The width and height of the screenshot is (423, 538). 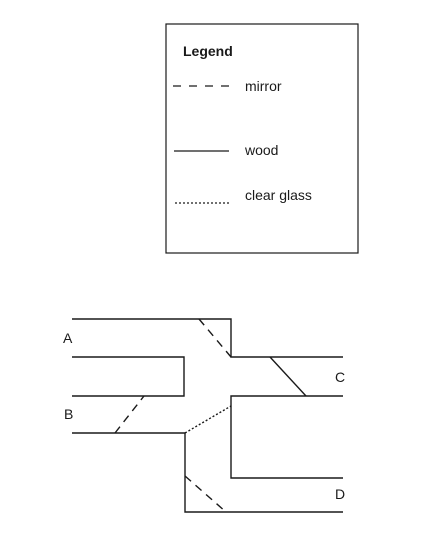 What do you see at coordinates (129, 414) in the screenshot?
I see `mirror-left` at bounding box center [129, 414].